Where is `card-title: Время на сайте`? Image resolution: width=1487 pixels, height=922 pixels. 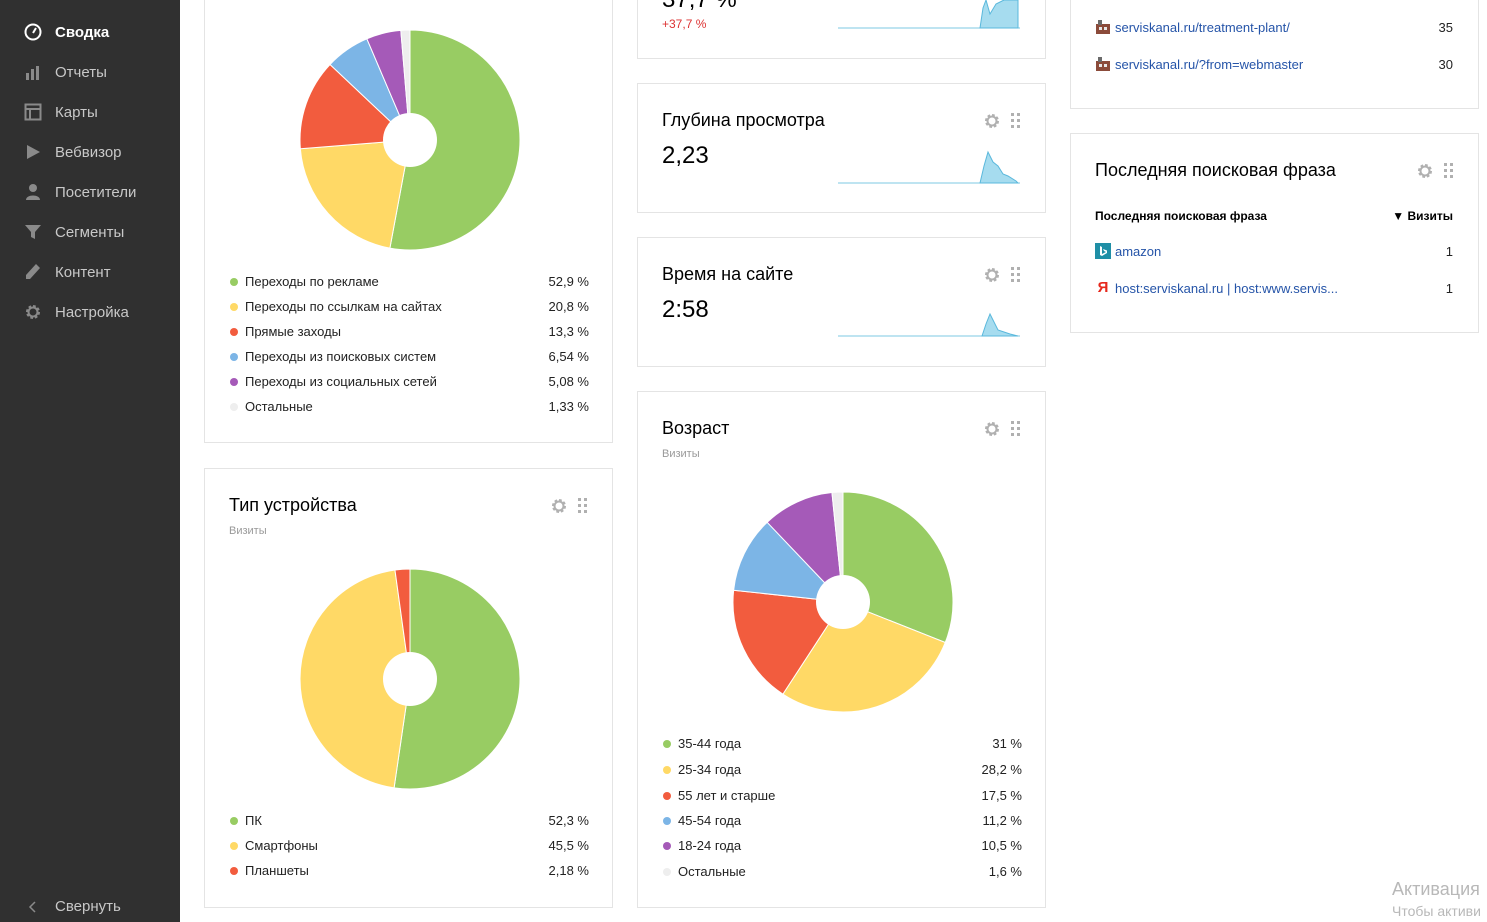 card-title: Время на сайте is located at coordinates (728, 274).